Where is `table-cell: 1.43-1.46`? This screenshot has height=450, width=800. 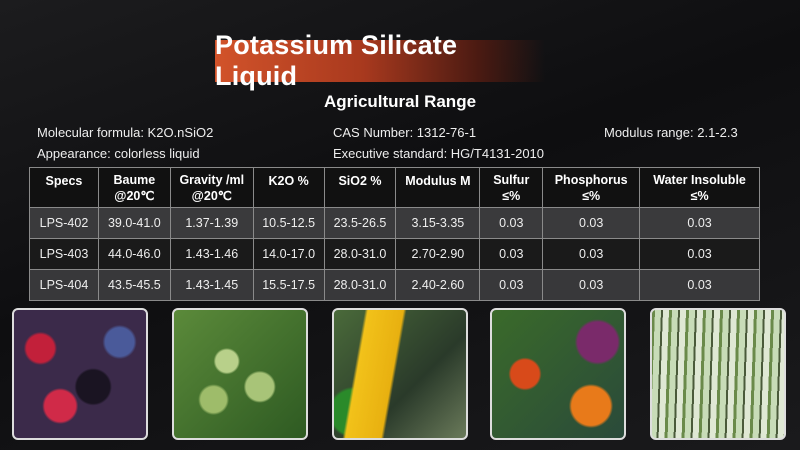 table-cell: 1.43-1.46 is located at coordinates (211, 254).